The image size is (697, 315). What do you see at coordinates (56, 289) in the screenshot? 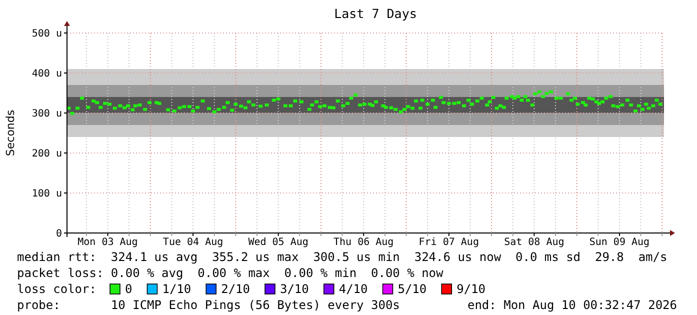
I see `legend-title: loss color:` at bounding box center [56, 289].